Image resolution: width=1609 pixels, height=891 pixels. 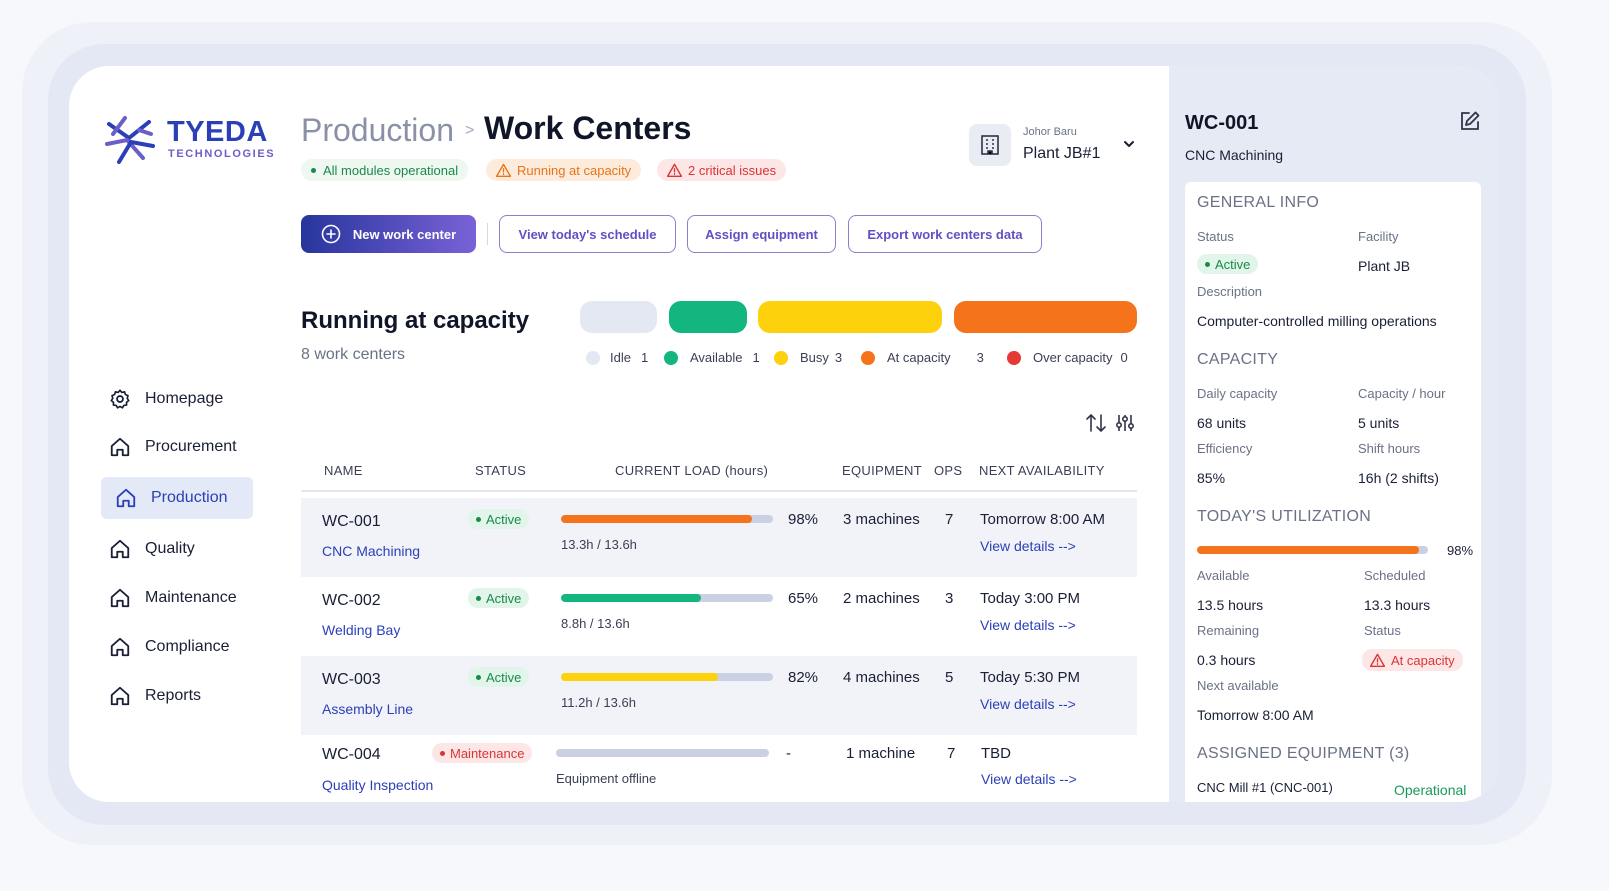 What do you see at coordinates (189, 497) in the screenshot?
I see `nav-label: Production` at bounding box center [189, 497].